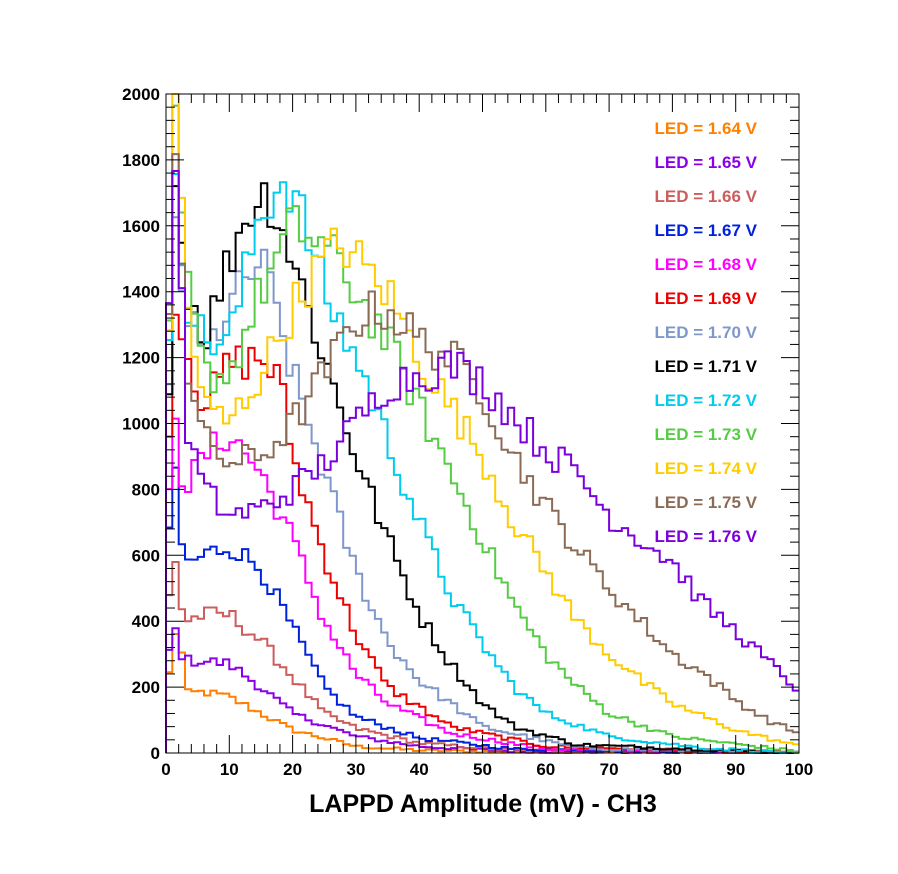 The width and height of the screenshot is (898, 874). Describe the element at coordinates (483, 804) in the screenshot. I see `x-axis-title: LAPPD Amplitude (mV) - CH3` at that location.